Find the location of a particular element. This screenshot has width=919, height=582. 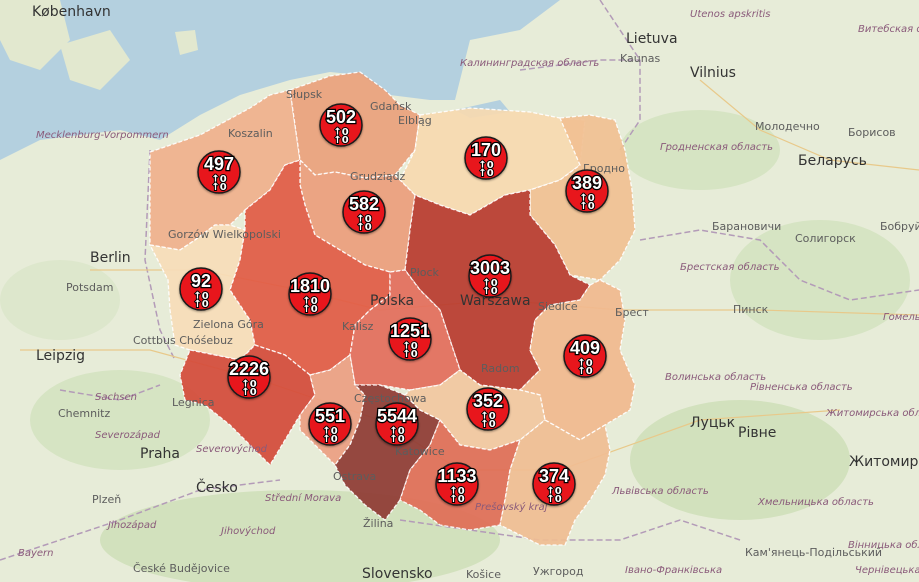

place-label: Žilina is located at coordinates (378, 523).